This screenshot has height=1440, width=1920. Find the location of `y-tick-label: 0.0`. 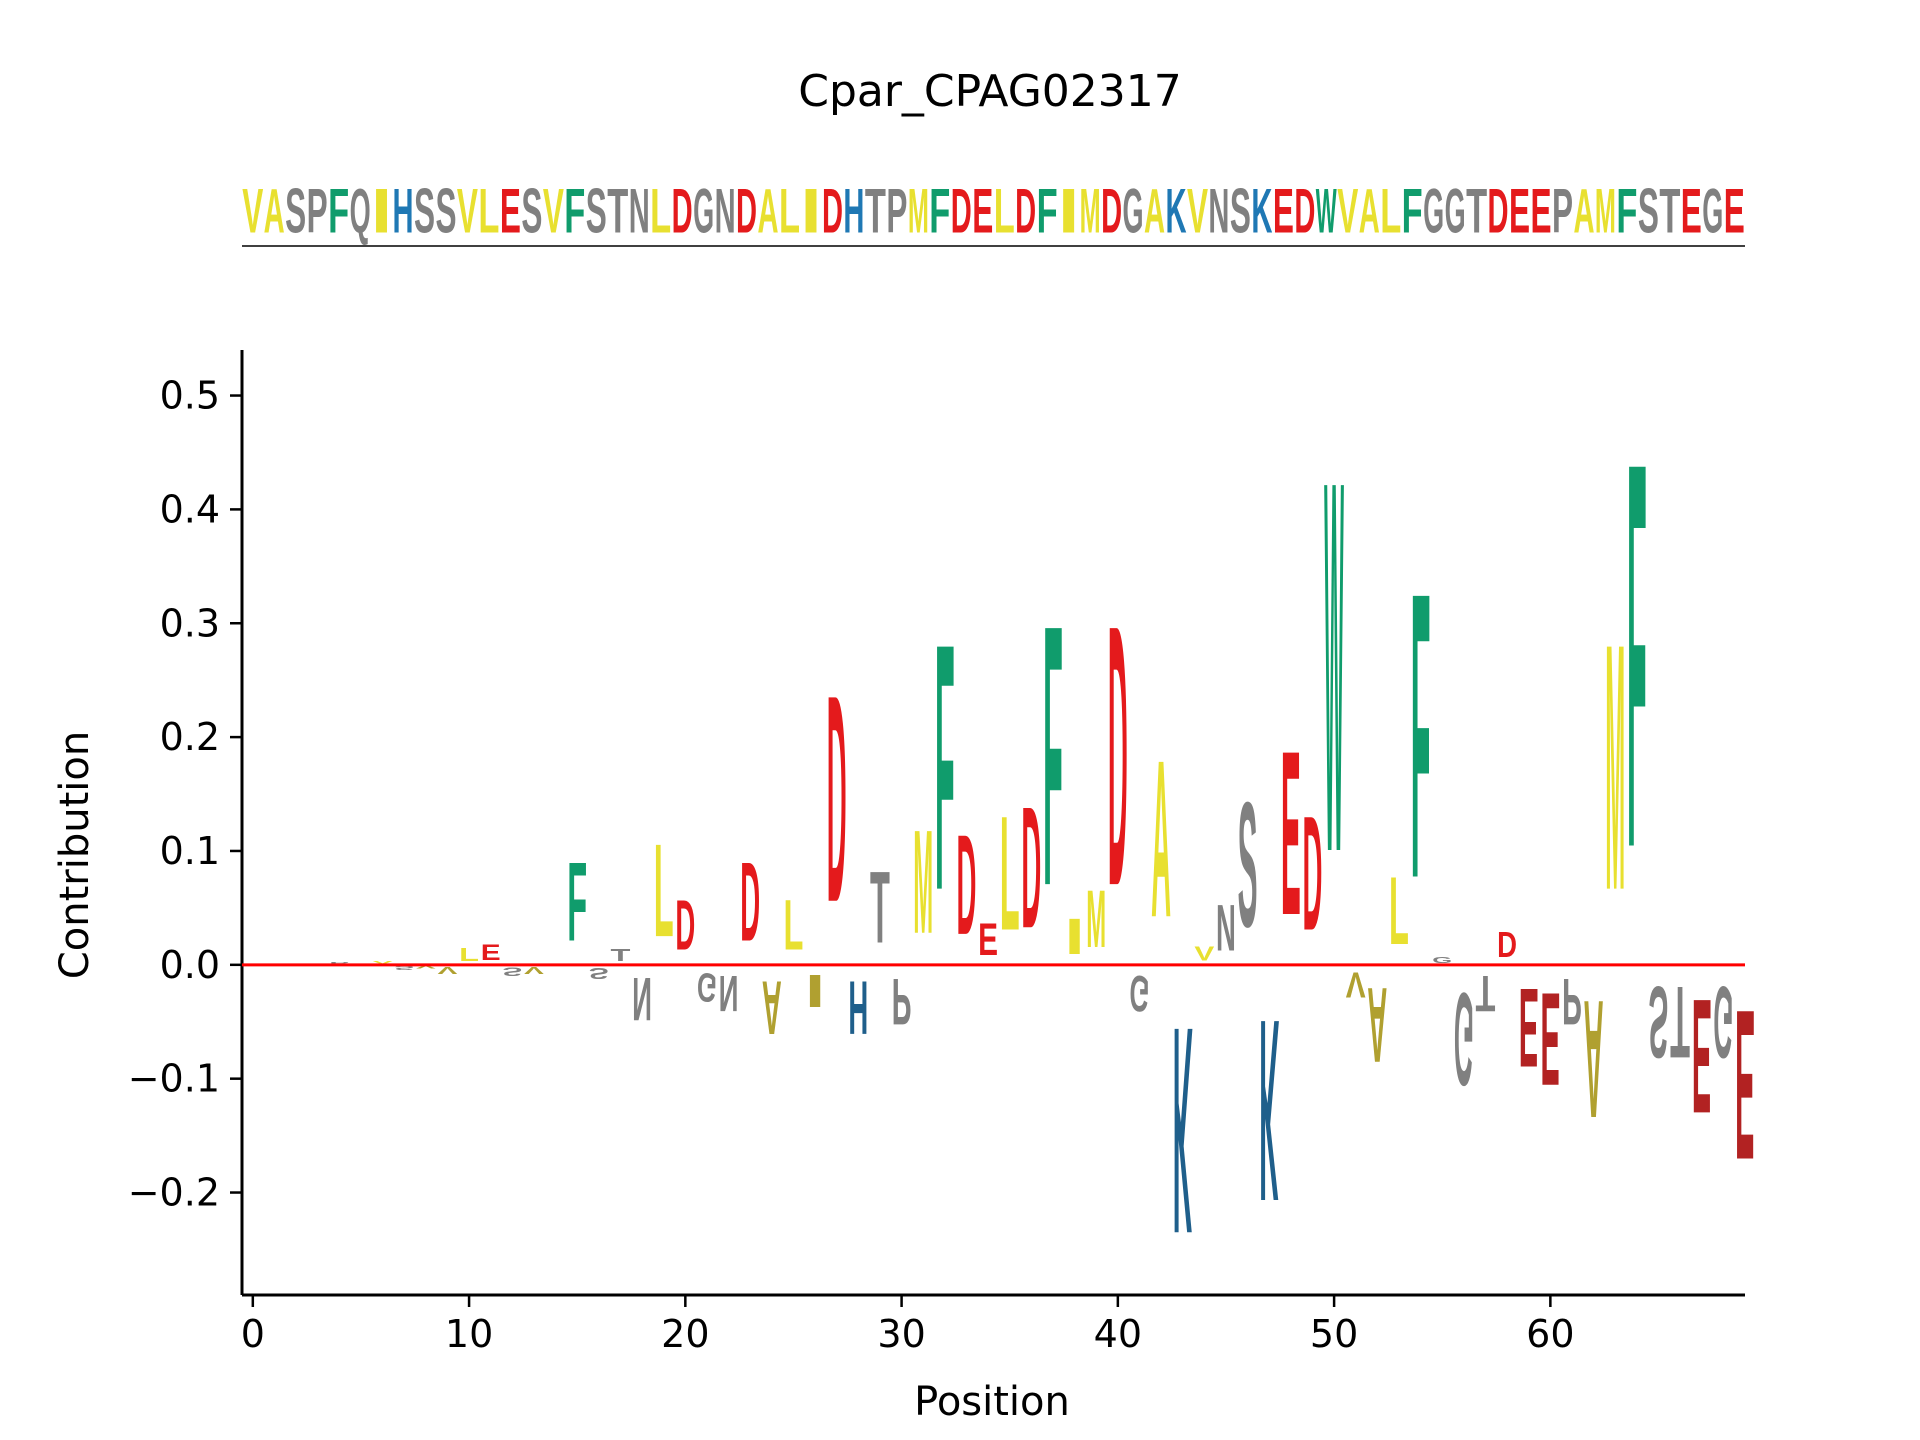

y-tick-label: 0.0 is located at coordinates (190, 965).